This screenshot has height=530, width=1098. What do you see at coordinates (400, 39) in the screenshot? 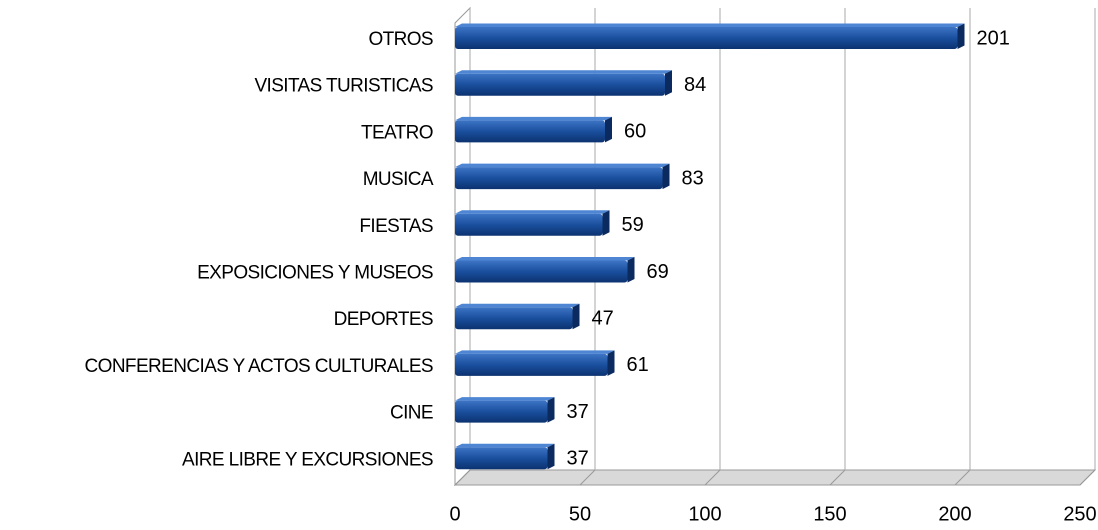
I see `y-tick-label: OTROS` at bounding box center [400, 39].